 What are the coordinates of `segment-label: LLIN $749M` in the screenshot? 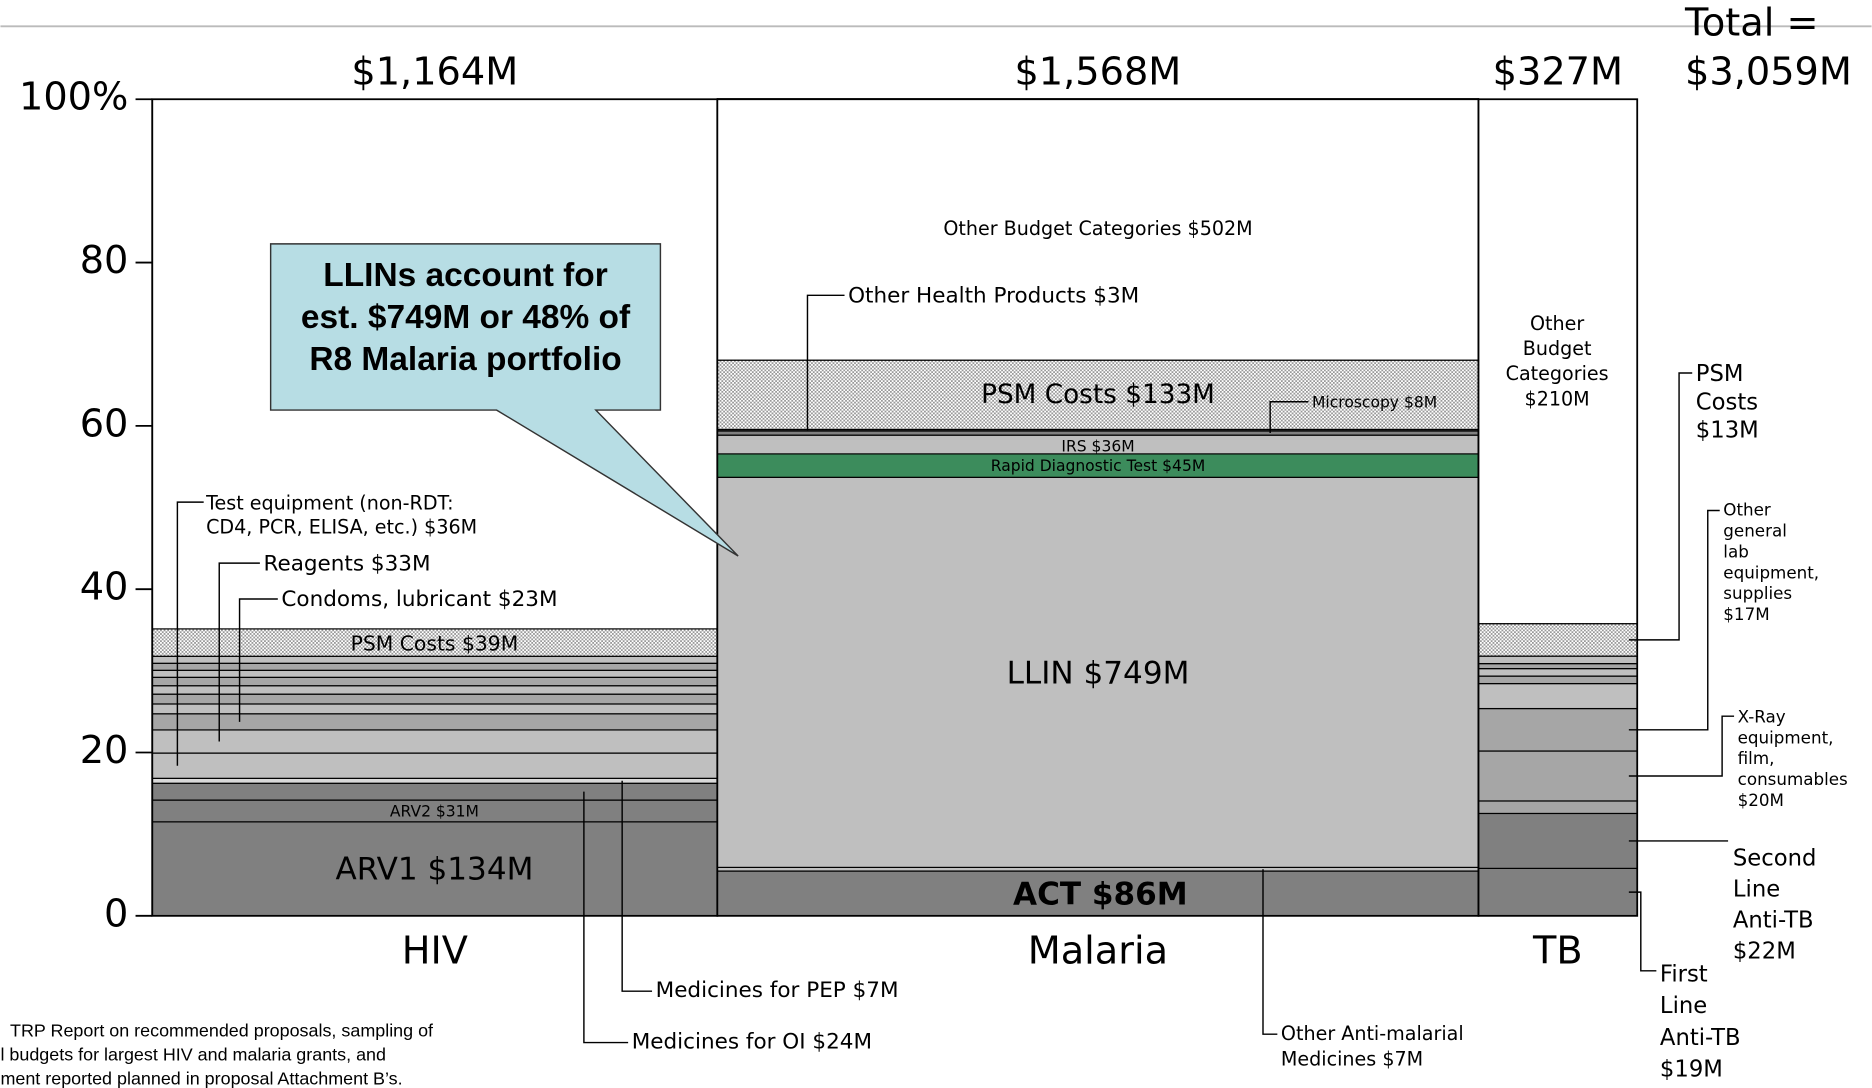 It's located at (1098, 673).